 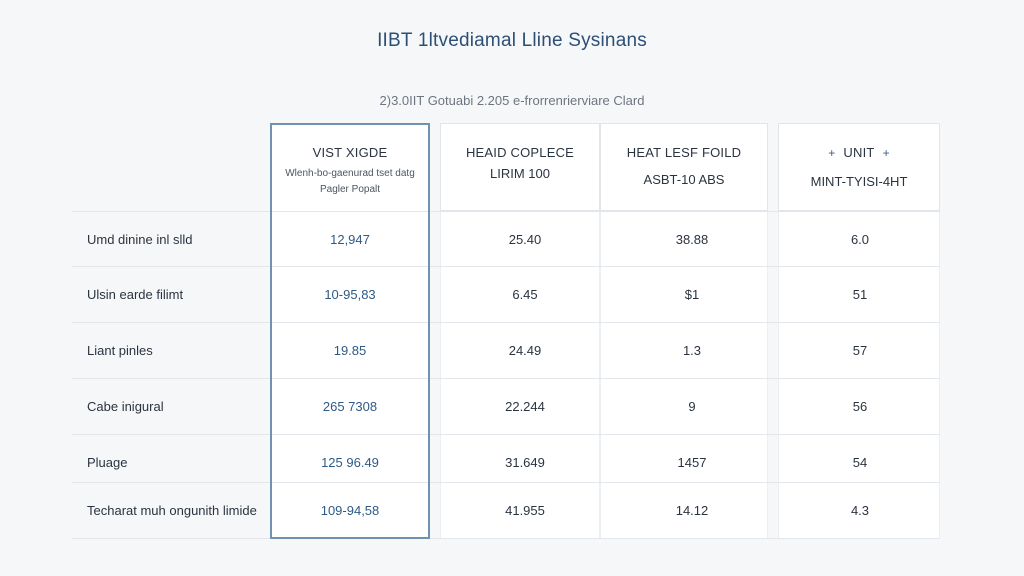 What do you see at coordinates (350, 189) in the screenshot?
I see `column-header-note: Pagler Popalt` at bounding box center [350, 189].